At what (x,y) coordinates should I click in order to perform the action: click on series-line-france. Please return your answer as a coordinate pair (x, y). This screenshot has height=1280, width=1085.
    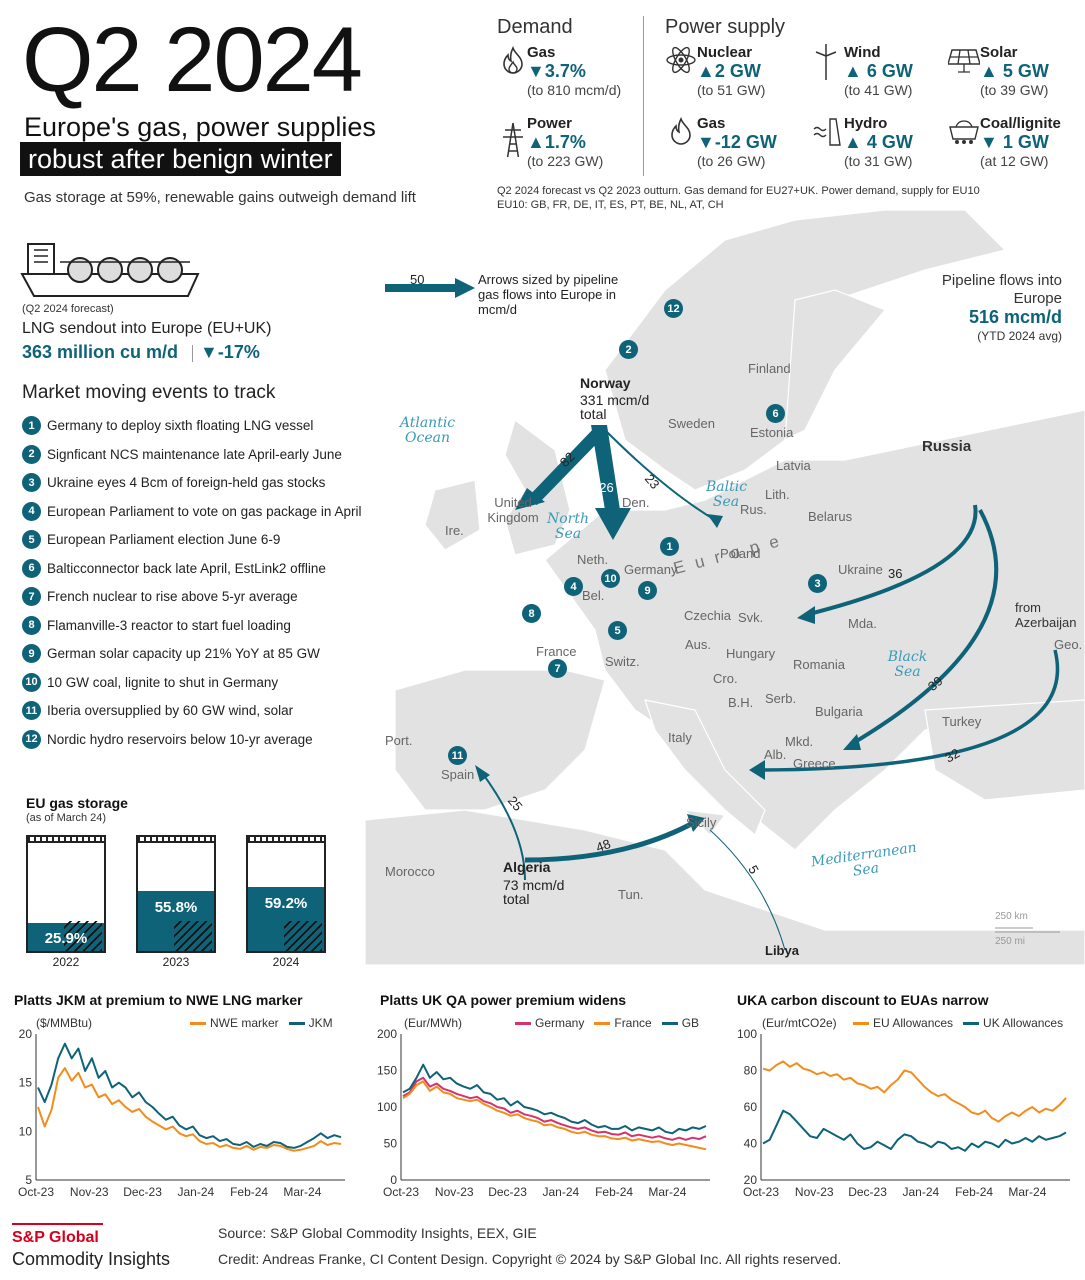
    Looking at the image, I should click on (554, 1115).